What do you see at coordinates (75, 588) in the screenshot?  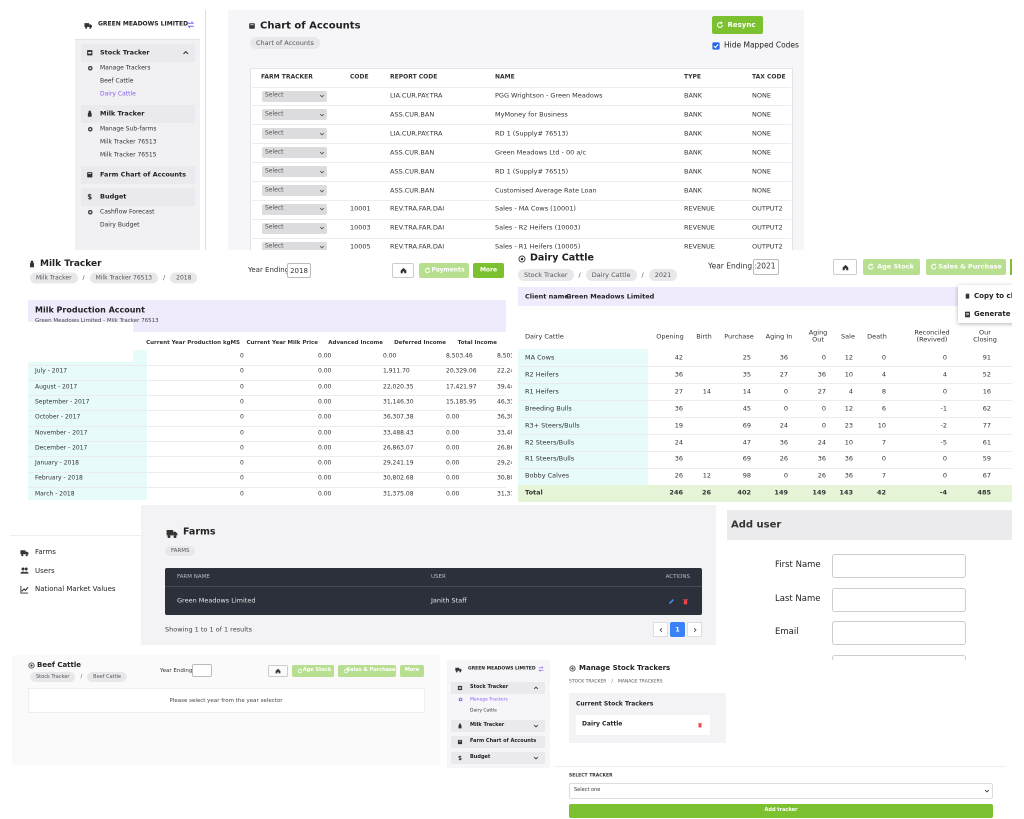 I see `nav-item: National Market Values` at bounding box center [75, 588].